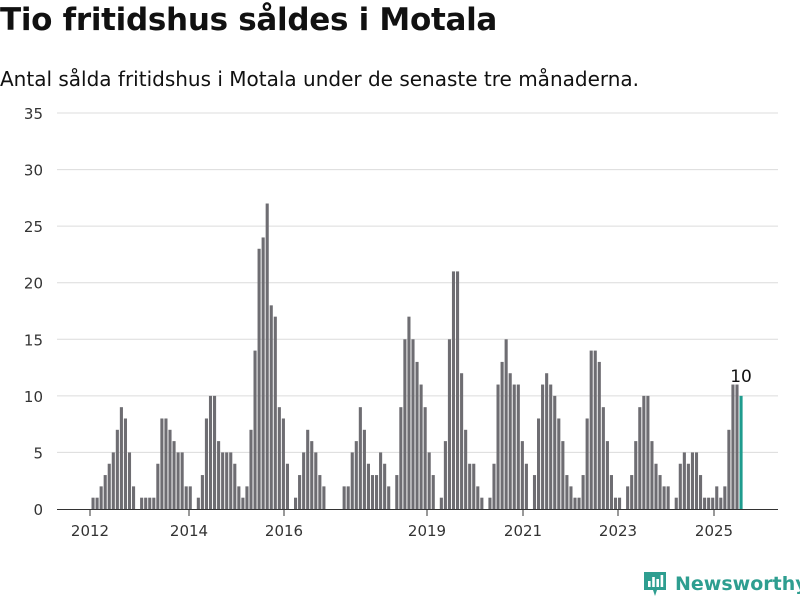  Describe the element at coordinates (741, 377) in the screenshot. I see `latest-value-label: 10` at that location.